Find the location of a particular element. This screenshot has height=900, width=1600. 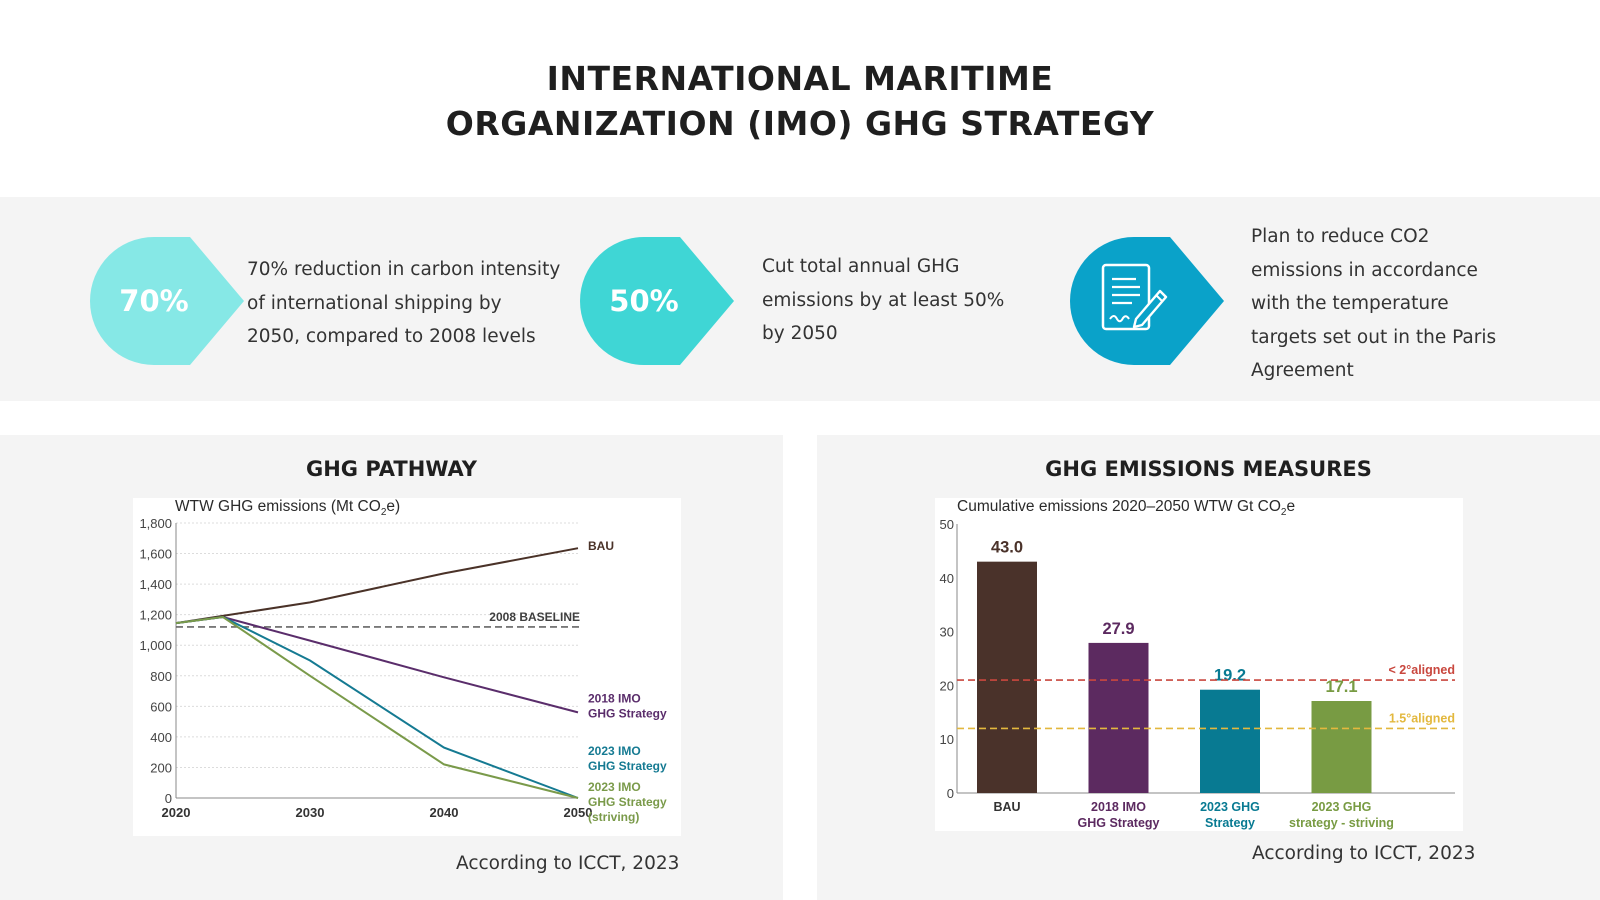

x-tick-label: 2050 is located at coordinates (578, 812).